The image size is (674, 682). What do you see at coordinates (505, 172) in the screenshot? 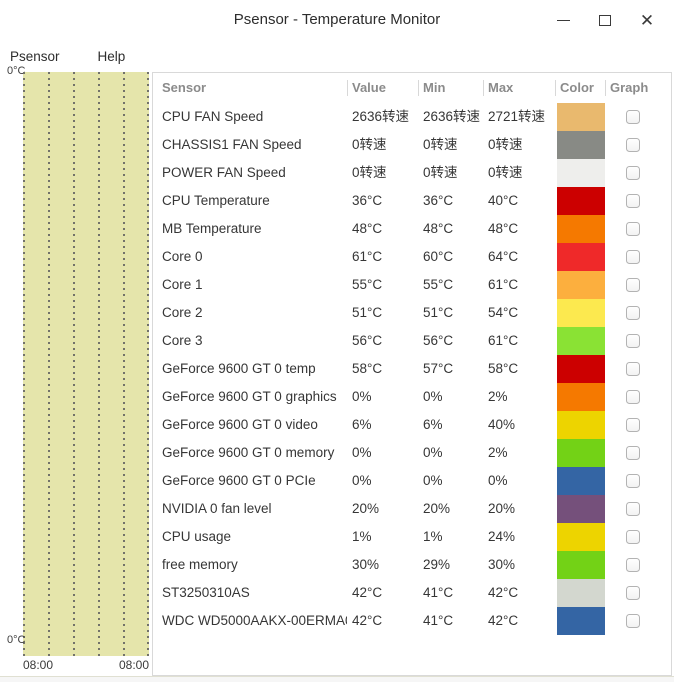
I see `sensor-max: 0转速` at bounding box center [505, 172].